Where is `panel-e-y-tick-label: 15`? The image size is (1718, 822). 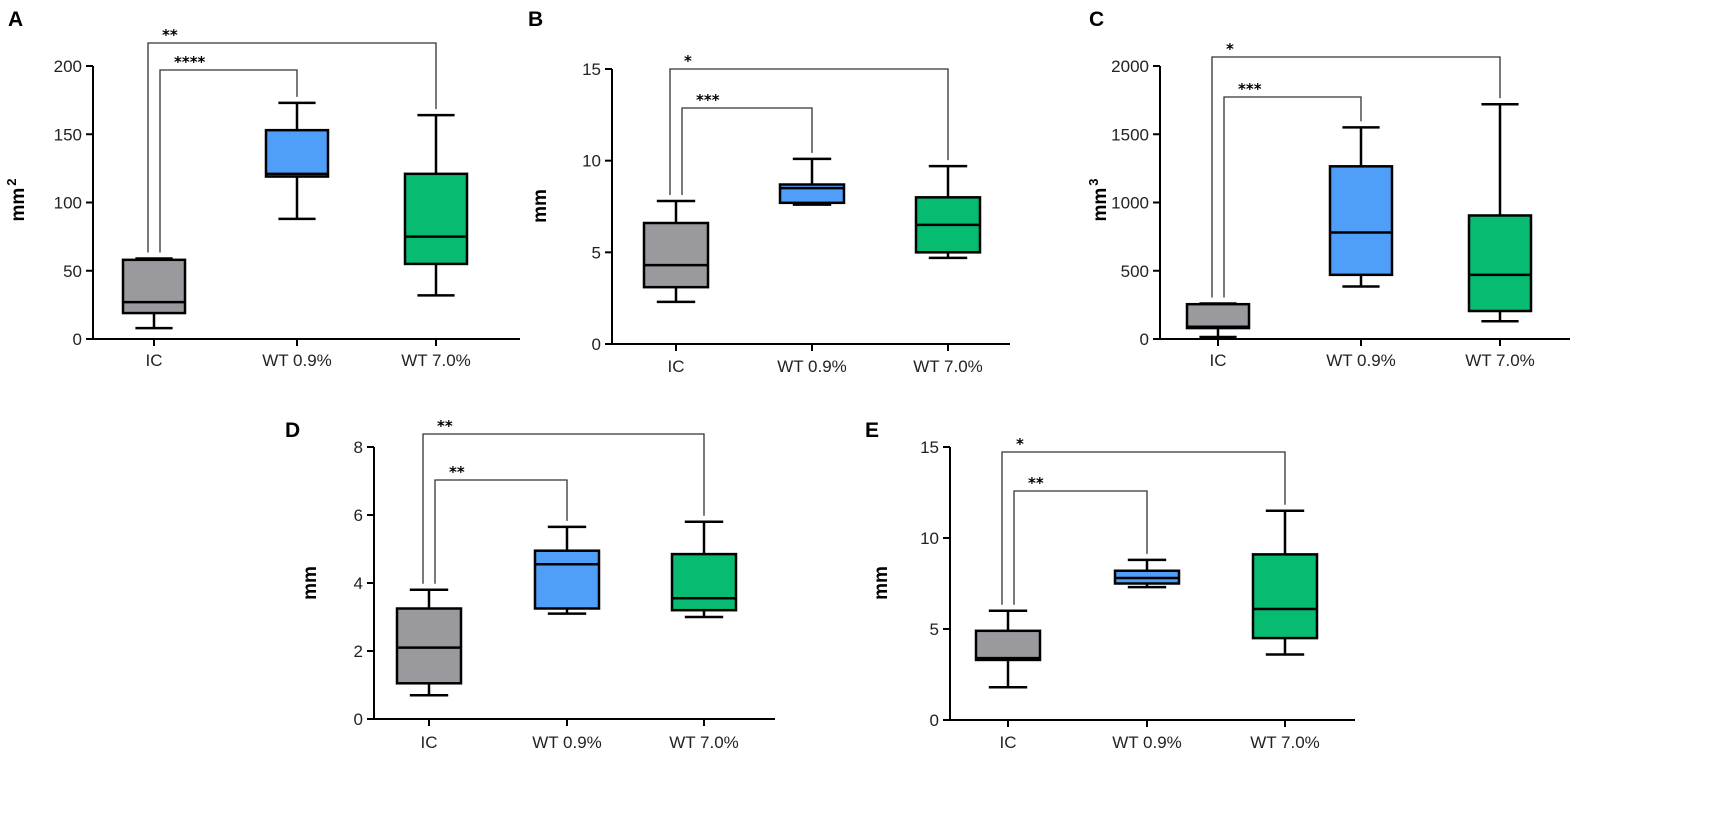
panel-e-y-tick-label: 15 is located at coordinates (929, 447).